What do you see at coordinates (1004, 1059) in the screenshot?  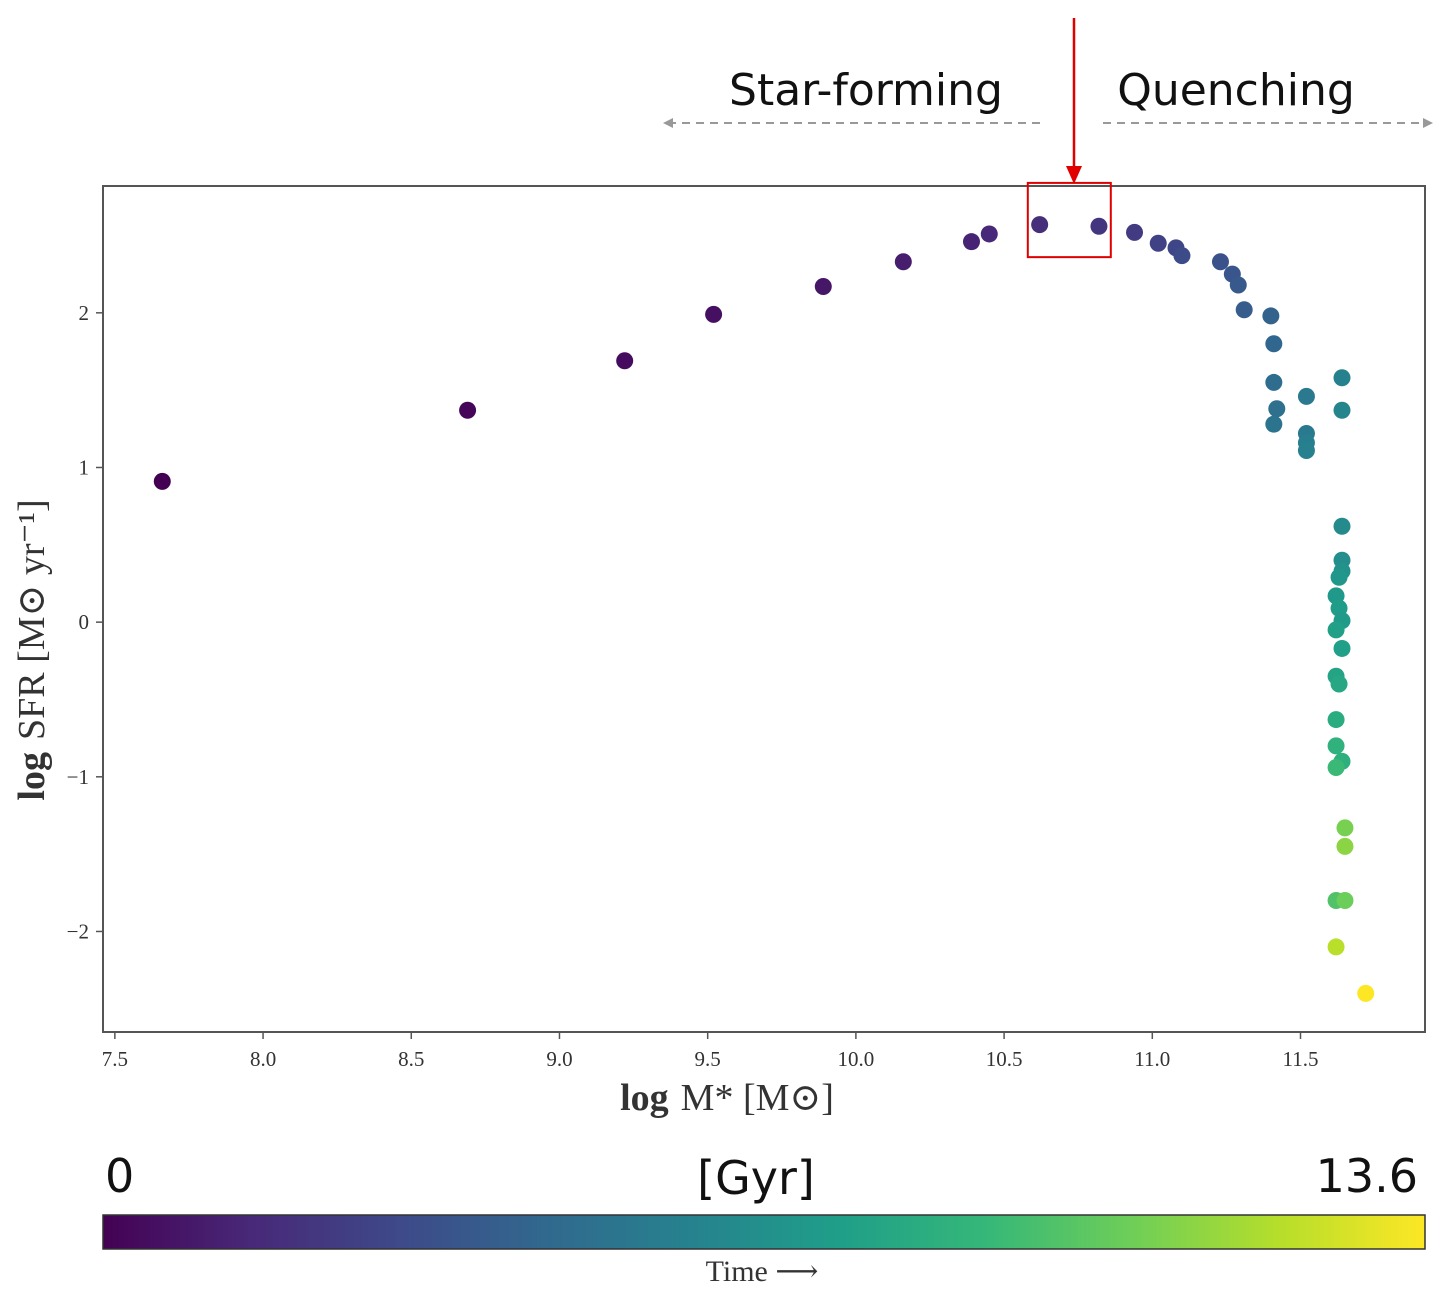 I see `x-tick-label: 10.5` at bounding box center [1004, 1059].